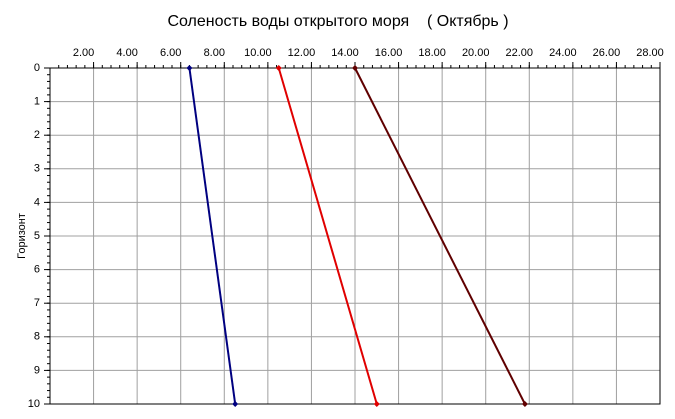 The width and height of the screenshot is (675, 419). What do you see at coordinates (302, 53) in the screenshot?
I see `x-tick-label: 12.00` at bounding box center [302, 53].